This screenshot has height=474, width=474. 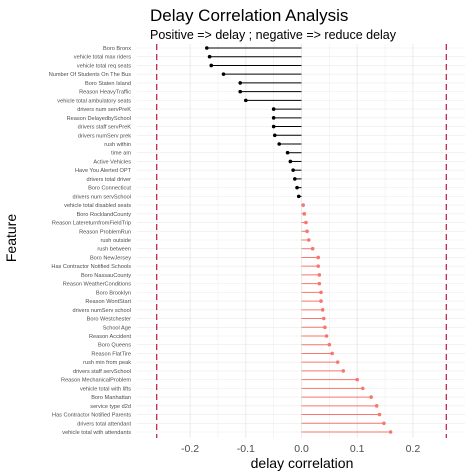 I want to click on category-label: rush outside, so click(x=116, y=241).